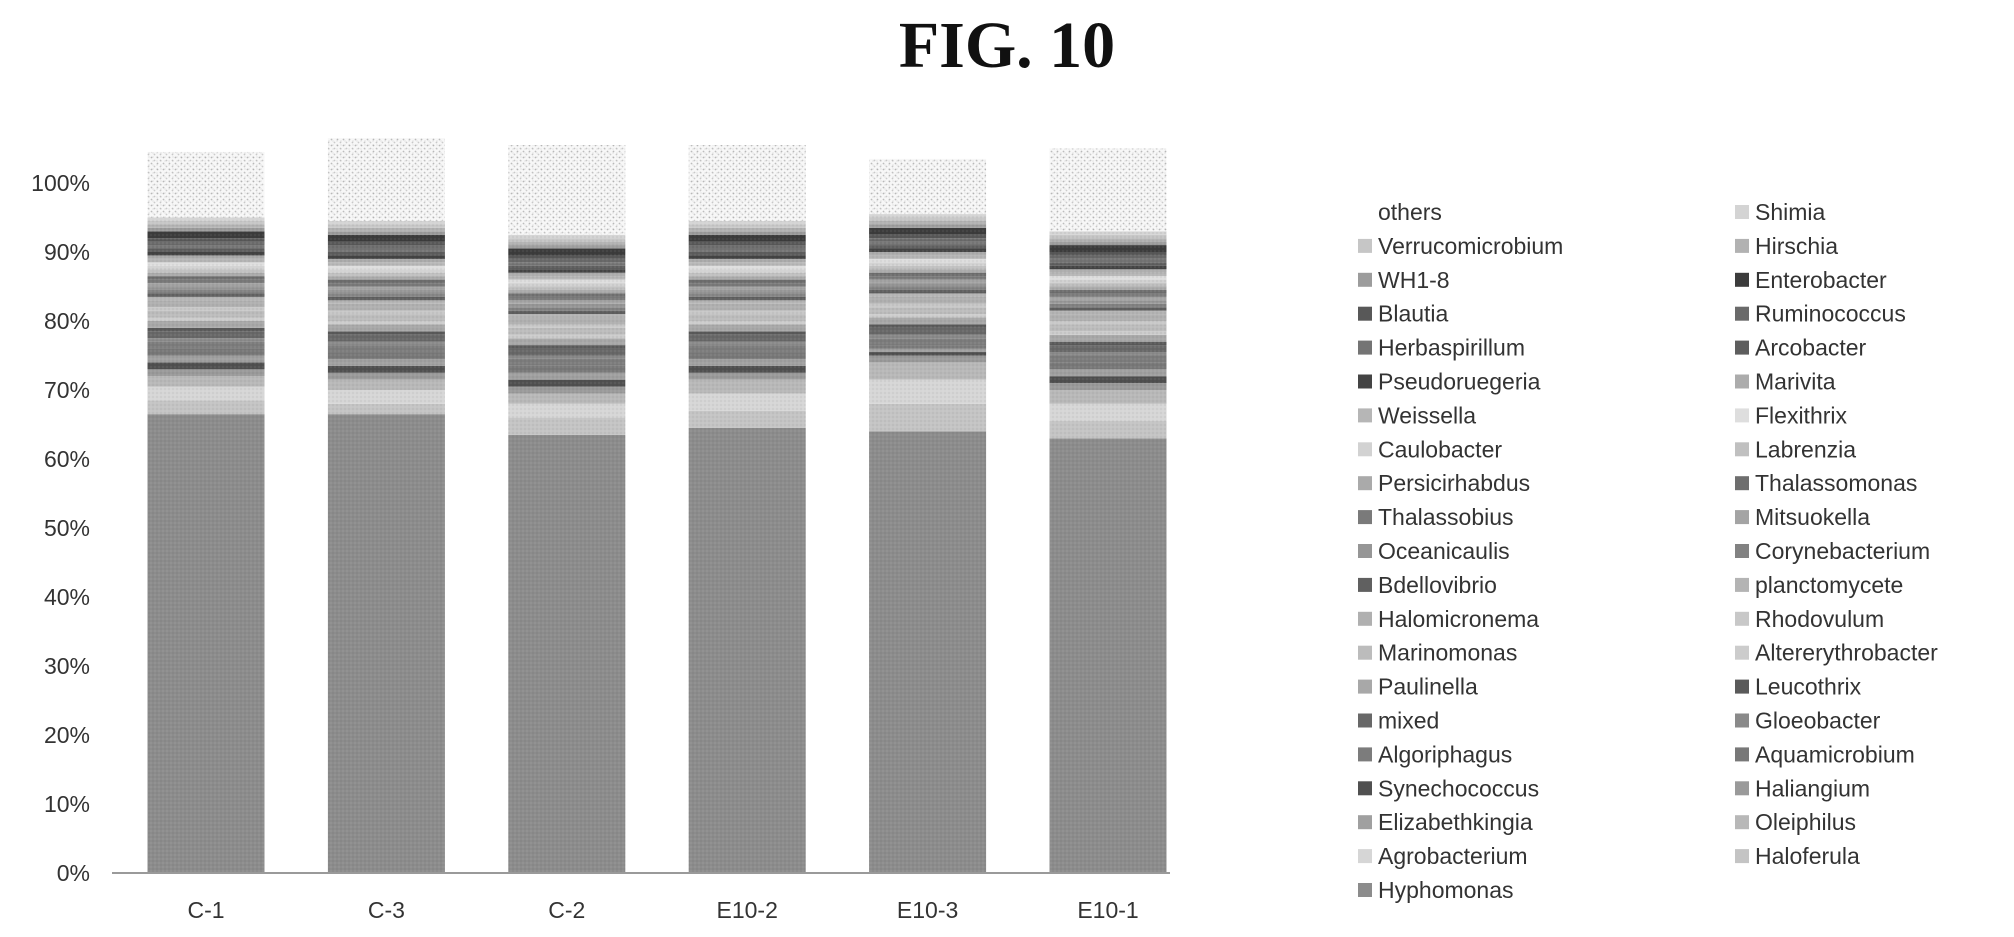 The height and width of the screenshot is (937, 2014). What do you see at coordinates (1427, 415) in the screenshot?
I see `legend-label: Weissella` at bounding box center [1427, 415].